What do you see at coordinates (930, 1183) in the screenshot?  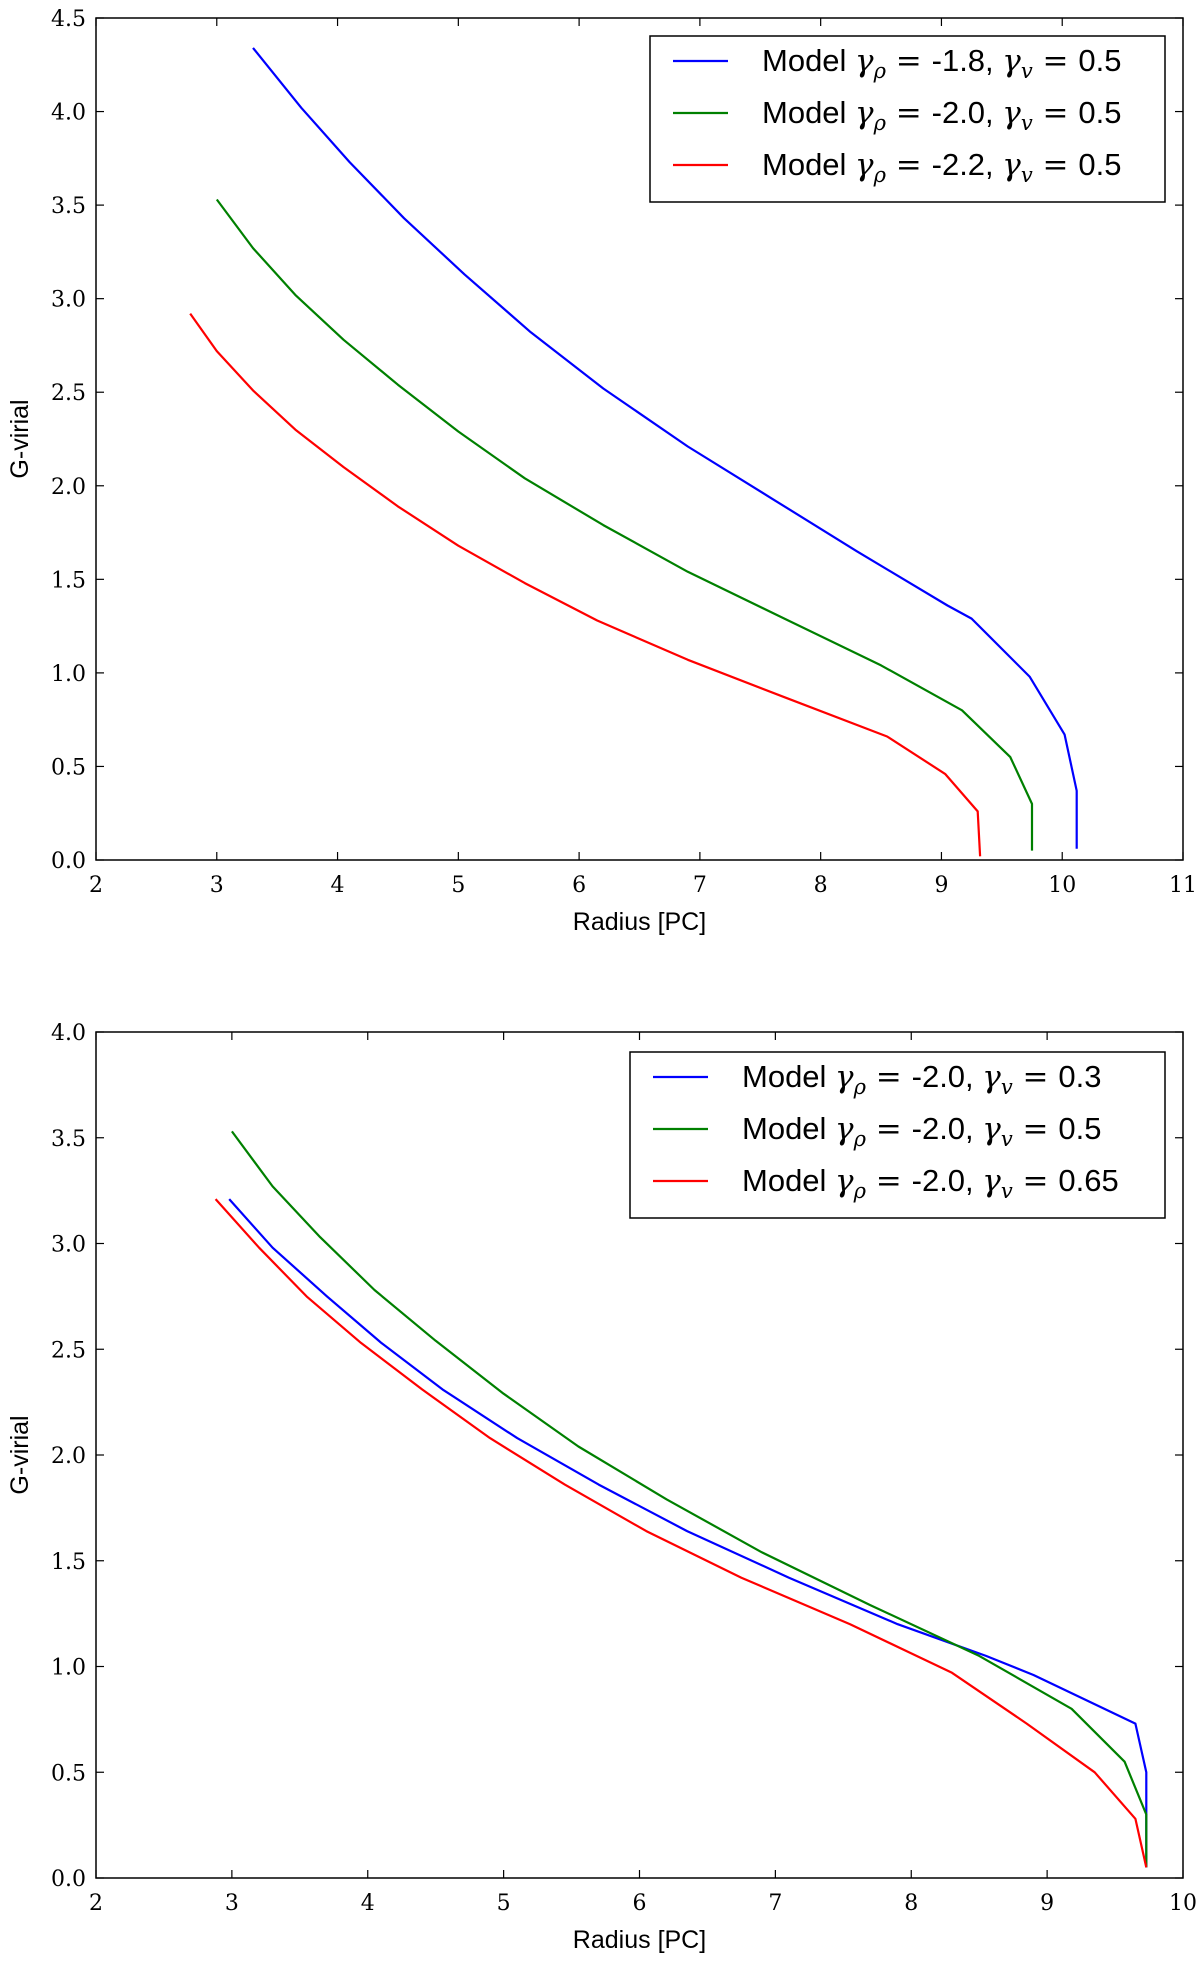 I see `legend-entry: Model γρ = -2.0, γv = 0.65` at bounding box center [930, 1183].